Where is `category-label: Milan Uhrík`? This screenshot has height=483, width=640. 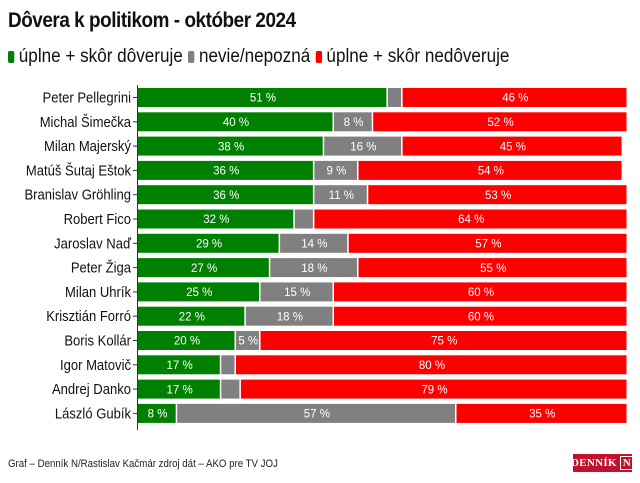
category-label: Milan Uhrík is located at coordinates (98, 292).